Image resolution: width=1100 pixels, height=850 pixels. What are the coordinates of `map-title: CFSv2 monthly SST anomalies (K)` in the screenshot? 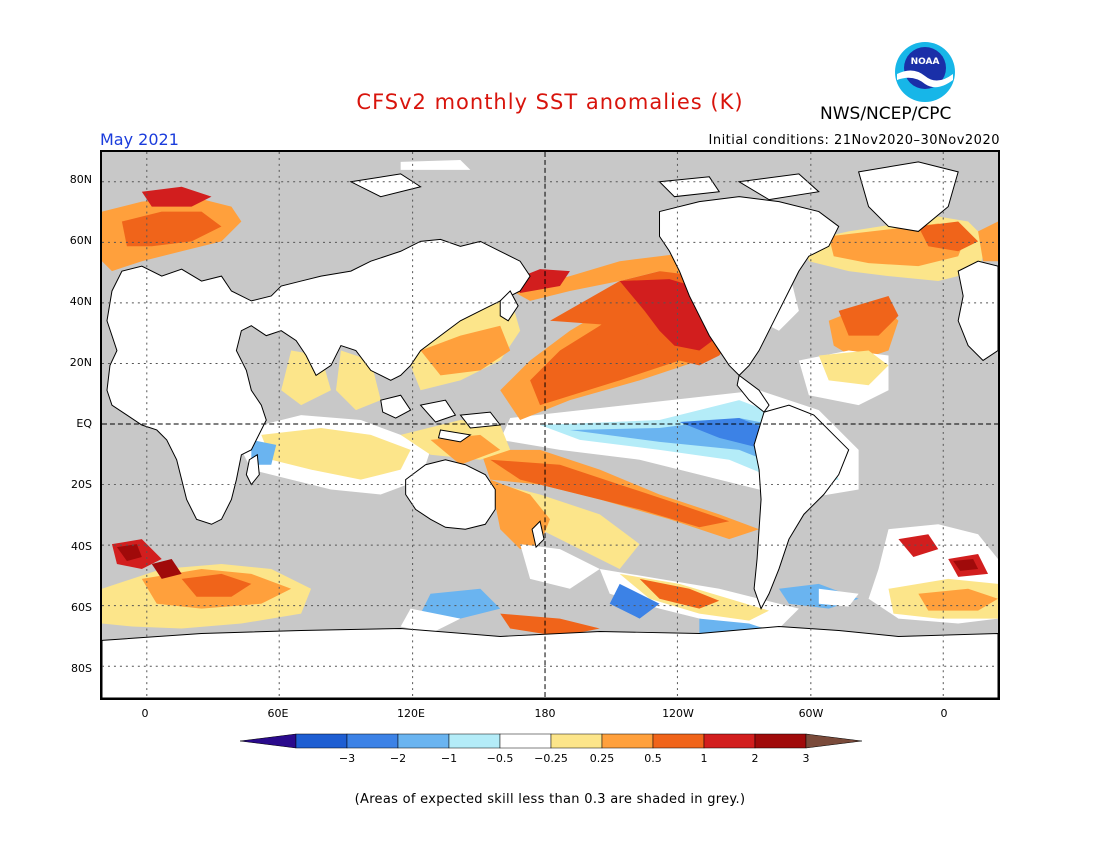 It's located at (550, 102).